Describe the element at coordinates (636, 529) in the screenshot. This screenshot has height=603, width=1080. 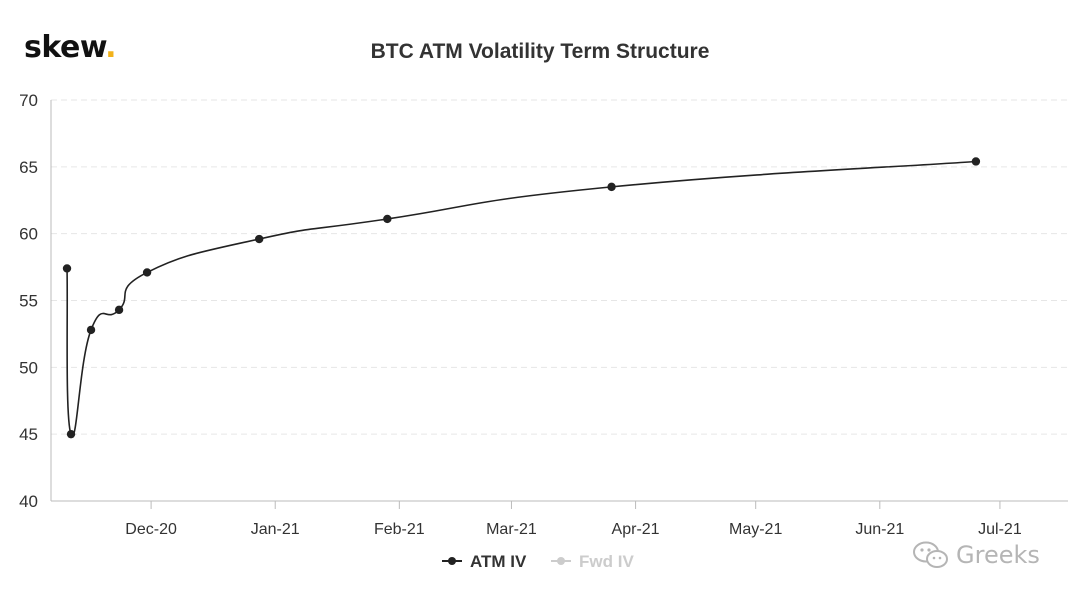
I see `x-tick-label: Apr-21` at that location.